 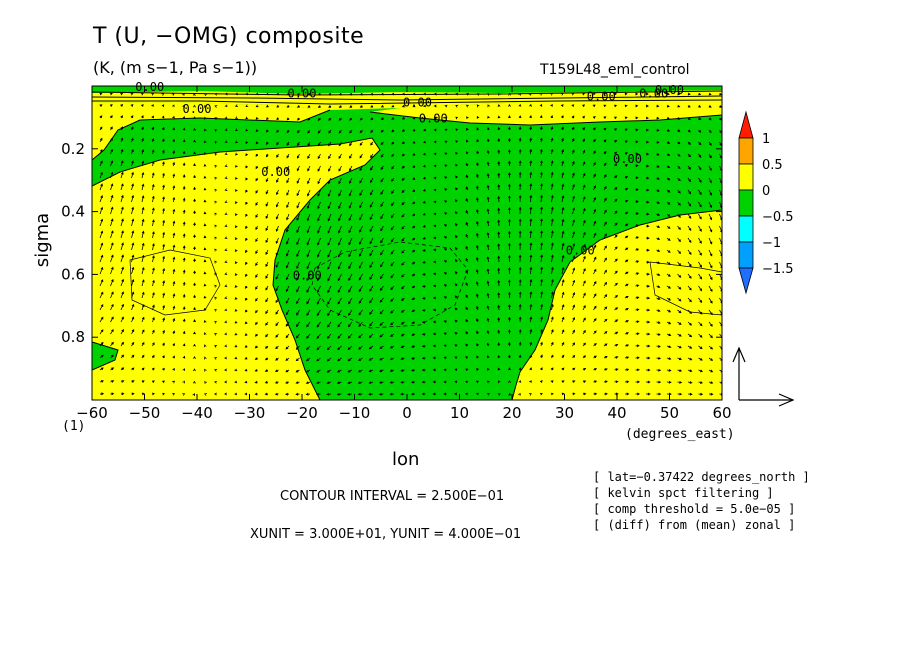 What do you see at coordinates (405, 459) in the screenshot?
I see `x-axis-label: lon` at bounding box center [405, 459].